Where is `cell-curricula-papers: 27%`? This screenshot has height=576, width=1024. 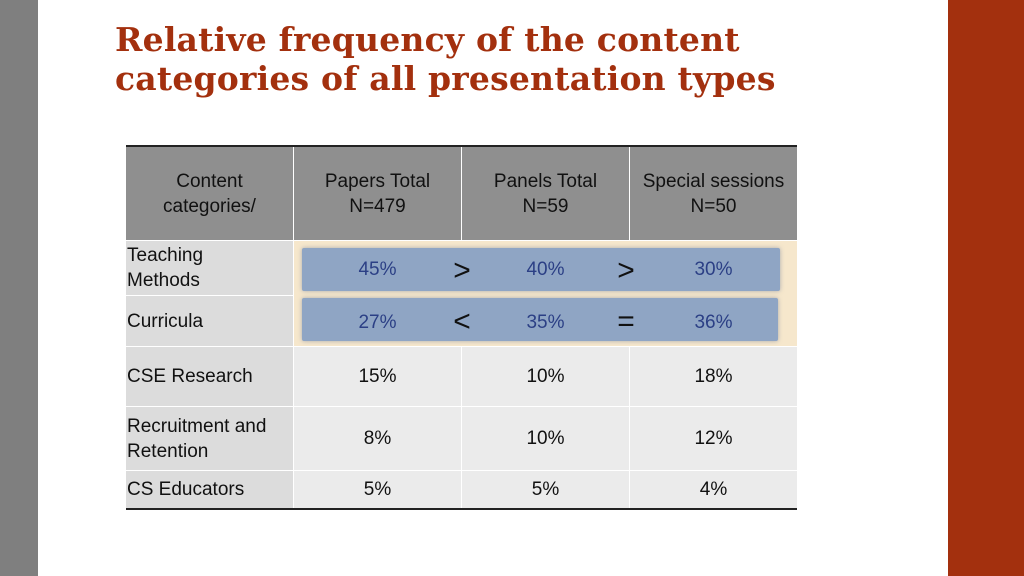
cell-curricula-papers: 27% is located at coordinates (377, 322).